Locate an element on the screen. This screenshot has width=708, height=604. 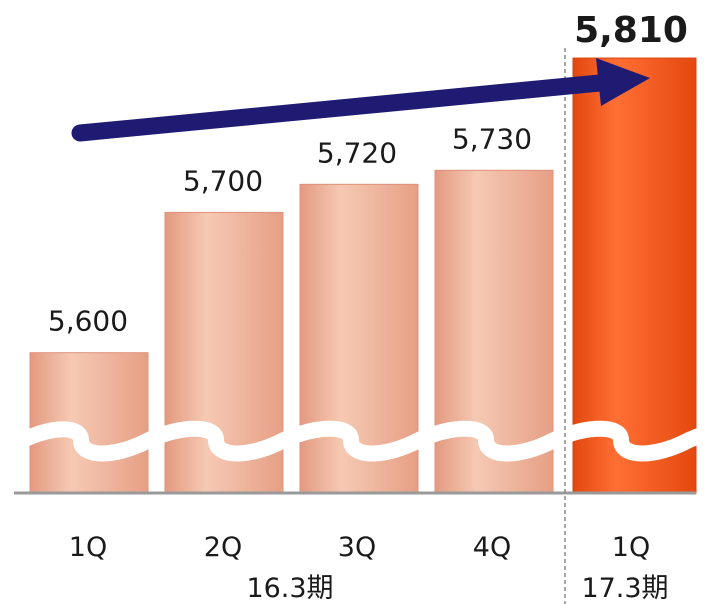
x-tick-label-3: 3Q is located at coordinates (357, 547).